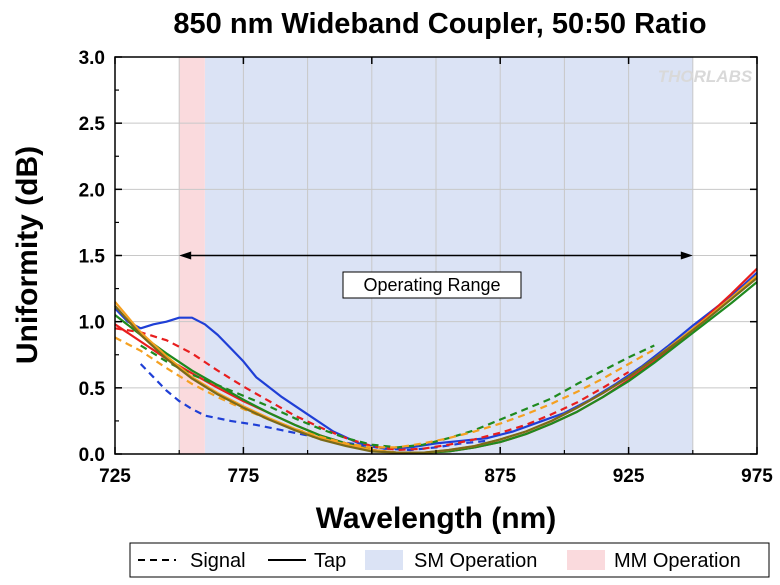 The image size is (780, 585). Describe the element at coordinates (629, 476) in the screenshot. I see `x-tick-label: 925` at that location.